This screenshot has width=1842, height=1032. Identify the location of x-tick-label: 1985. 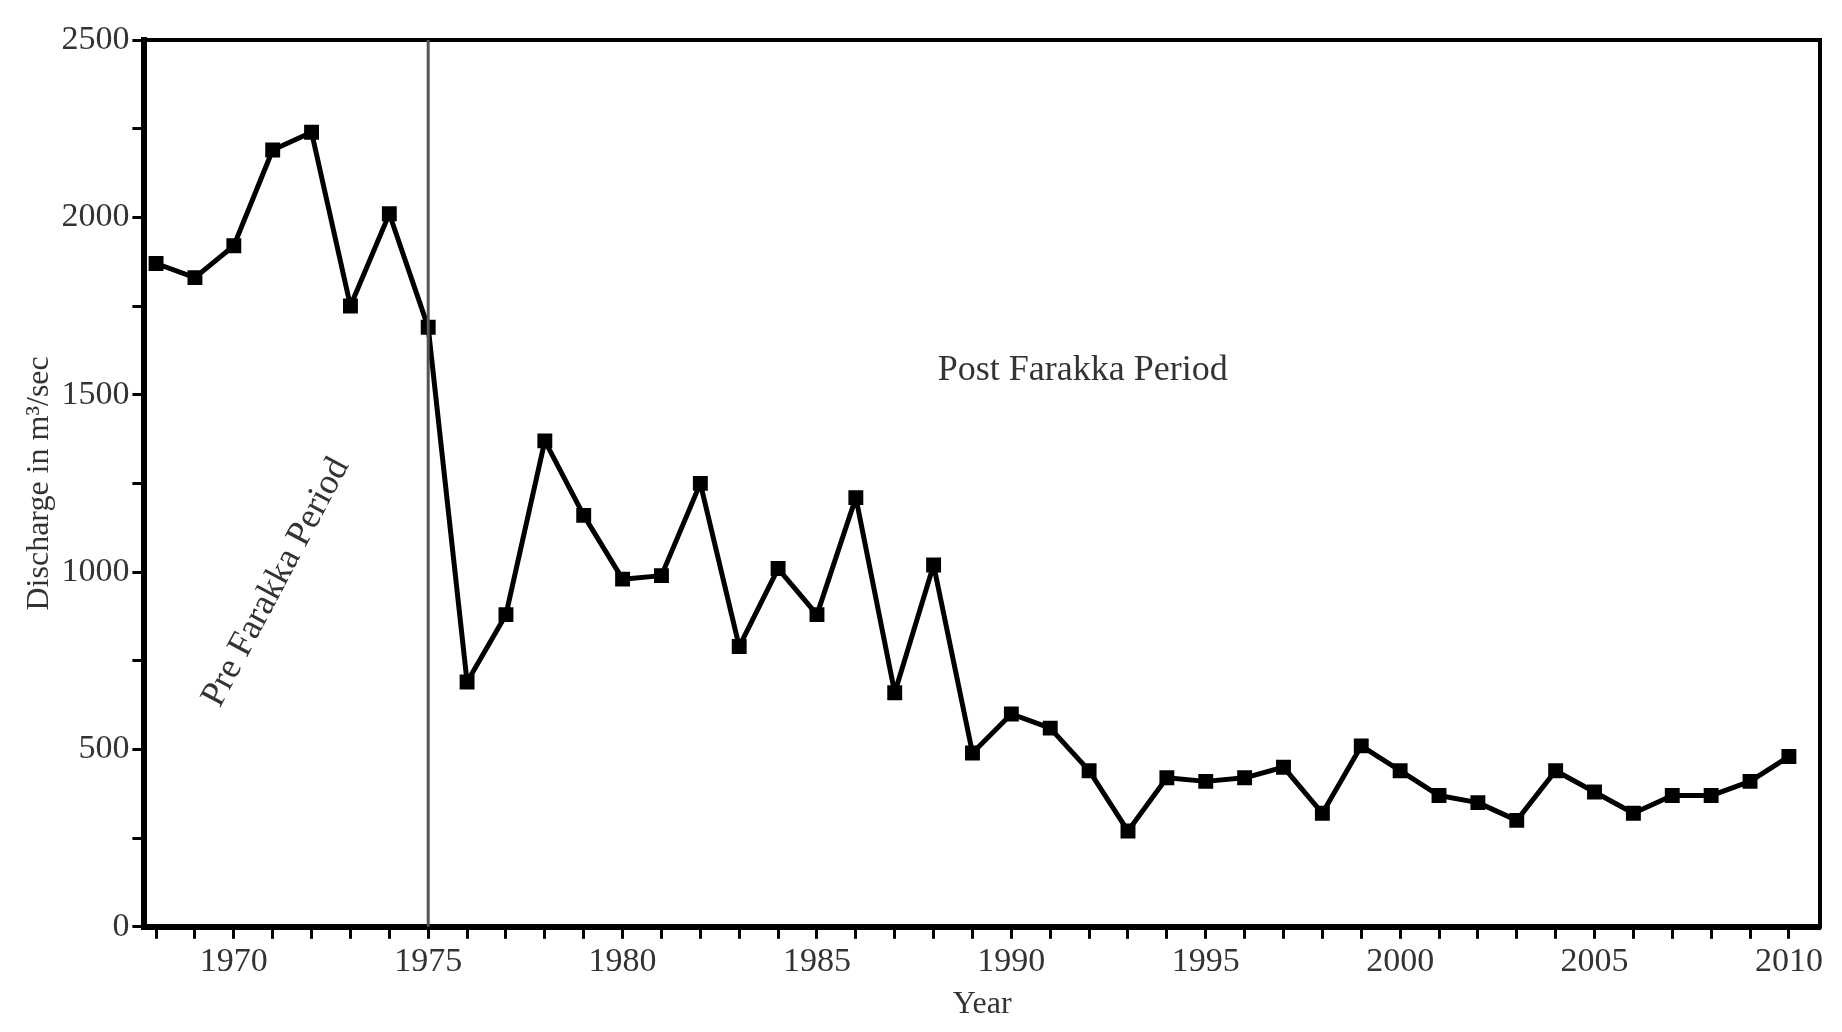
(816, 960).